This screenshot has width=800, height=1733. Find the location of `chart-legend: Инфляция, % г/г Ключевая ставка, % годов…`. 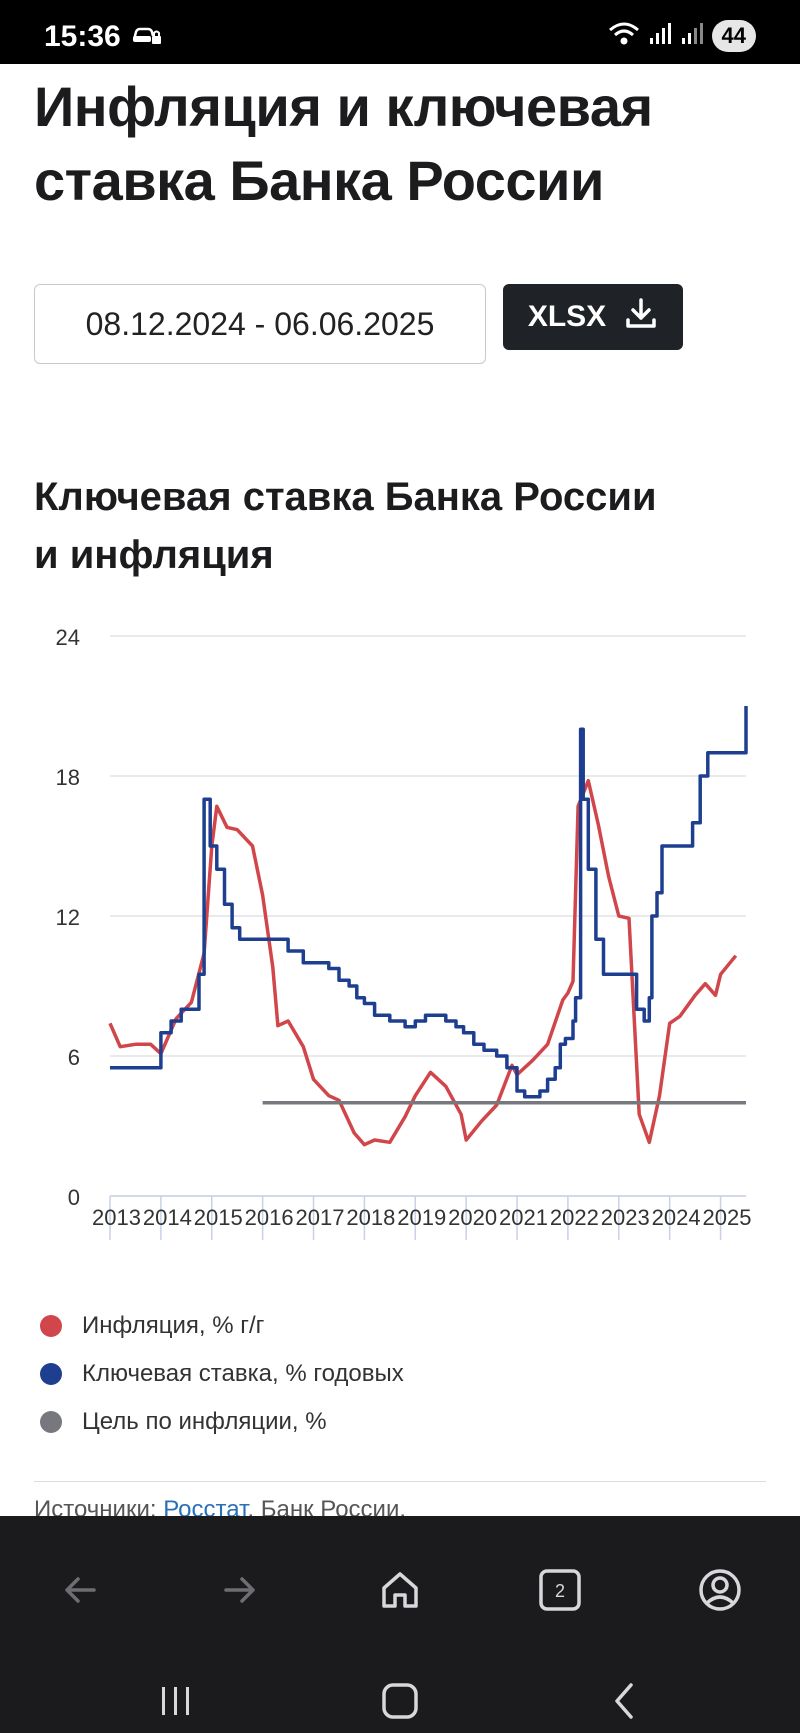

chart-legend: Инфляция, % г/г Ключевая ставка, % годов… is located at coordinates (222, 1374).